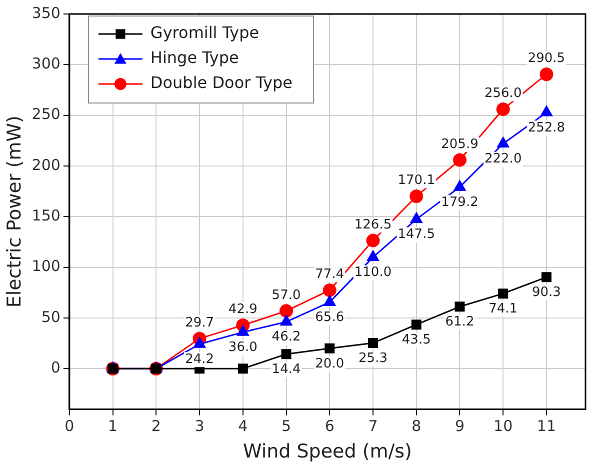 The image size is (593, 466). I want to click on data-label: 170.1, so click(416, 180).